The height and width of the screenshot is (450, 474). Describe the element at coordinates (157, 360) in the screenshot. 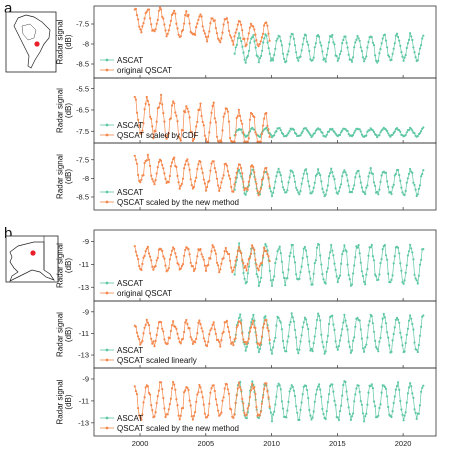

I see `legend-label: QSCAT scaled linearly` at that location.